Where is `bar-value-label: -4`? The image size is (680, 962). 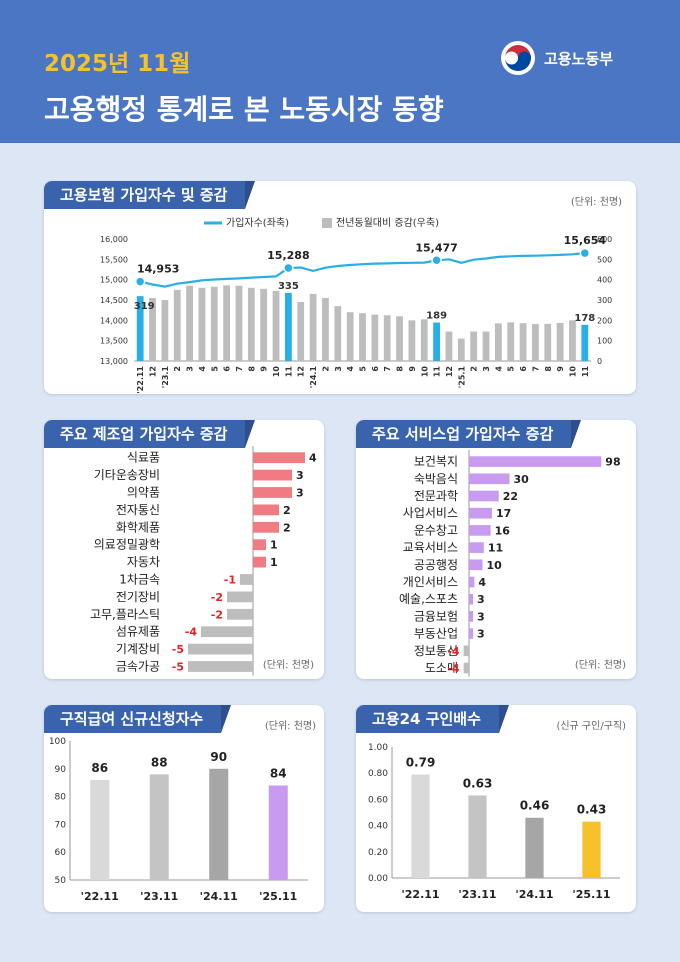 bar-value-label: -4 is located at coordinates (453, 651).